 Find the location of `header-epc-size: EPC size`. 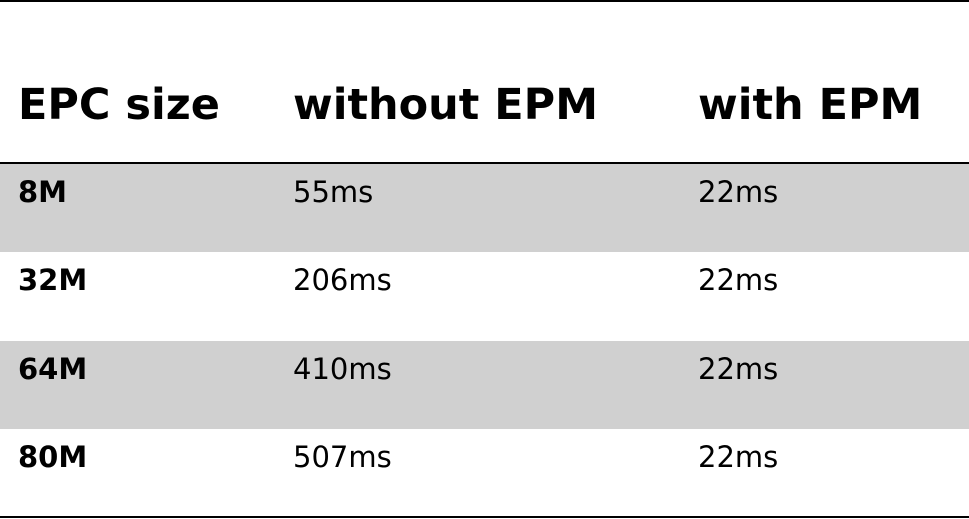

header-epc-size: EPC size is located at coordinates (119, 105).